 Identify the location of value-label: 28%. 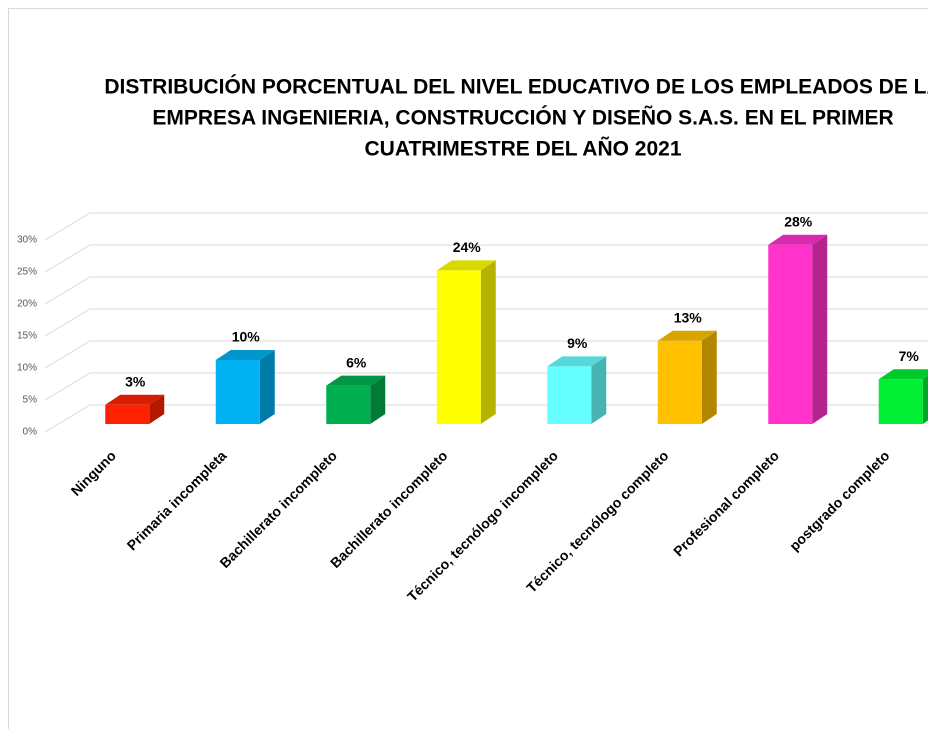
(798, 222).